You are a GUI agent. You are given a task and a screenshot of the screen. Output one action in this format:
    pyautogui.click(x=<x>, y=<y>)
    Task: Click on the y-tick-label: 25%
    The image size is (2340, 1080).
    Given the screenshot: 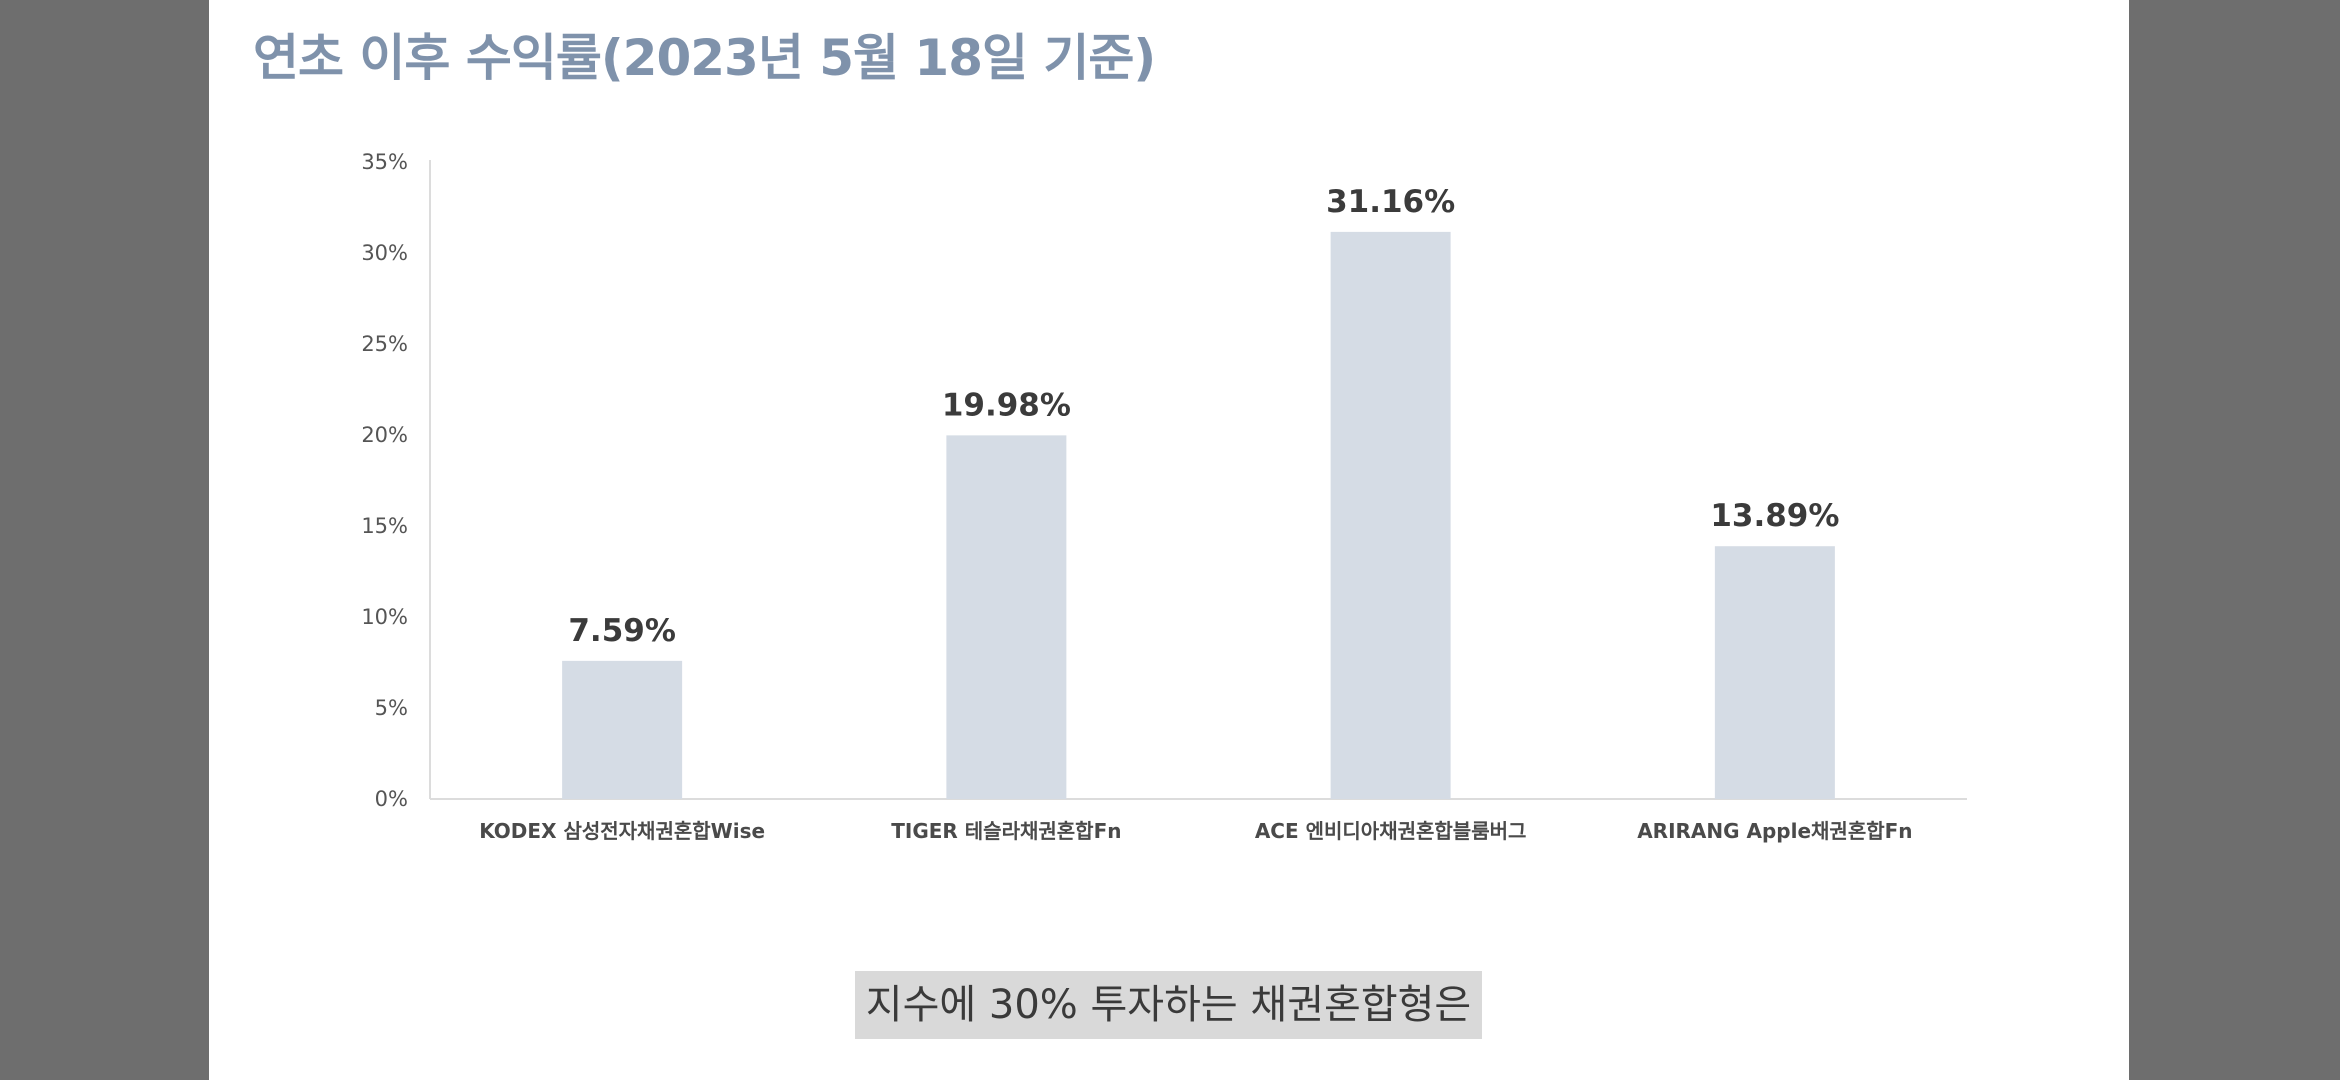 What is the action you would take?
    pyautogui.click(x=384, y=344)
    